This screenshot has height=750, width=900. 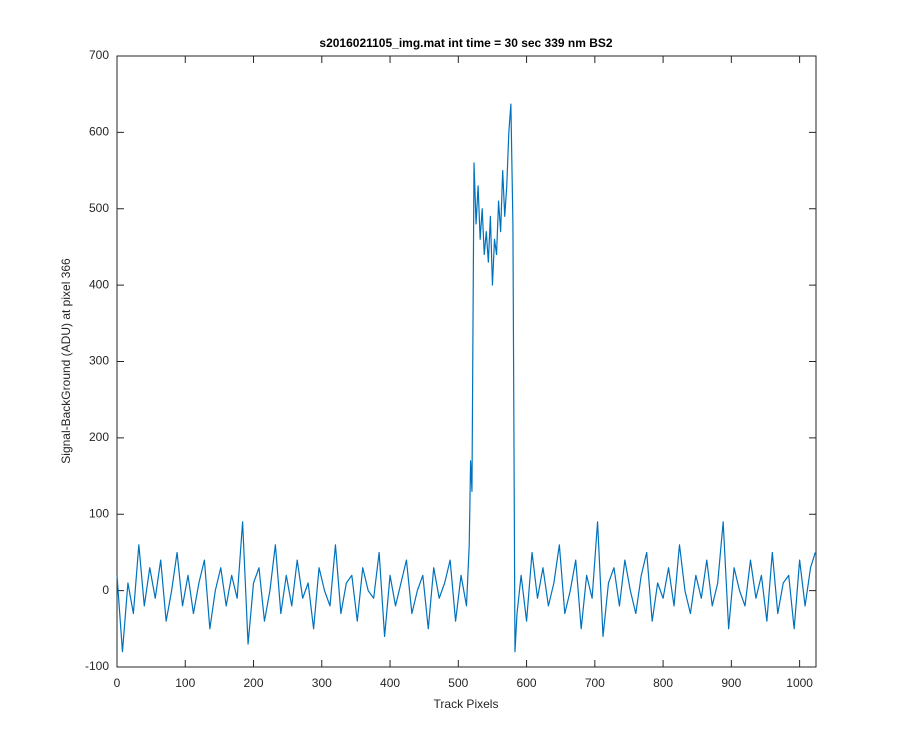 What do you see at coordinates (466, 704) in the screenshot?
I see `x-axis-label: Track Pixels` at bounding box center [466, 704].